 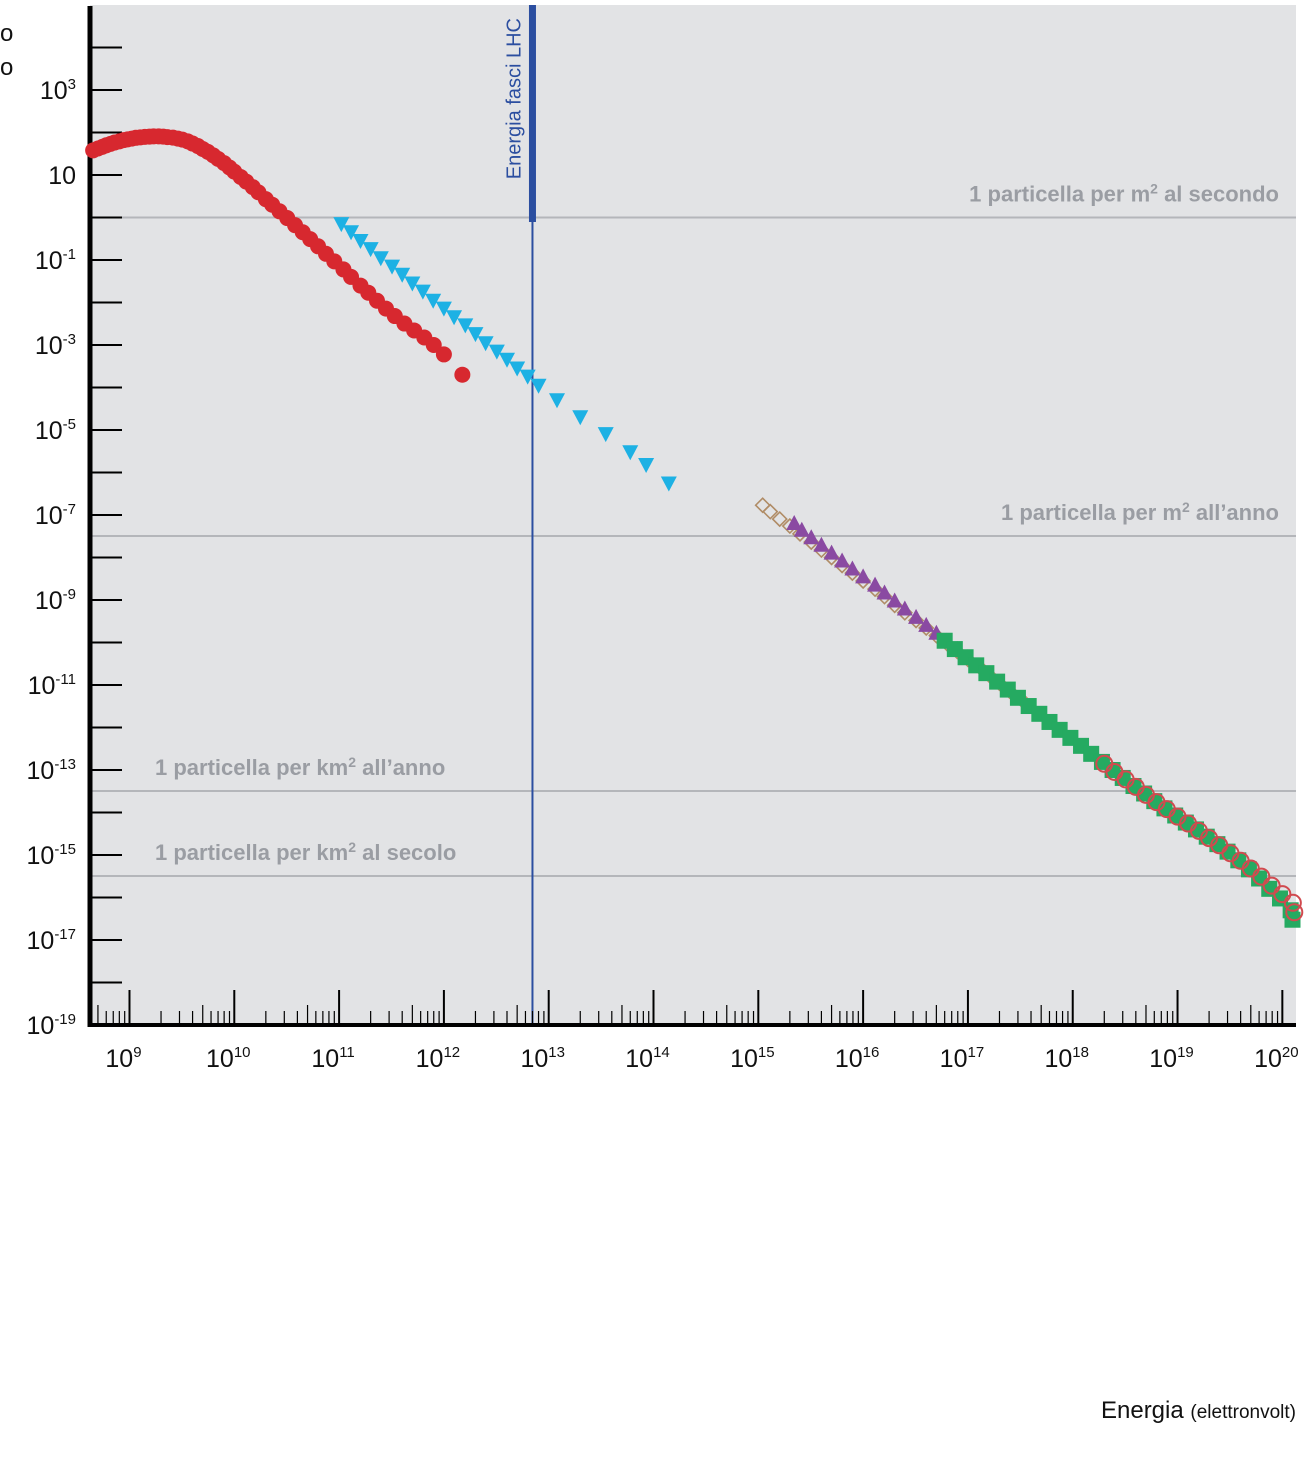 I want to click on x-tick-label-9: 1018, so click(x=1066, y=1058).